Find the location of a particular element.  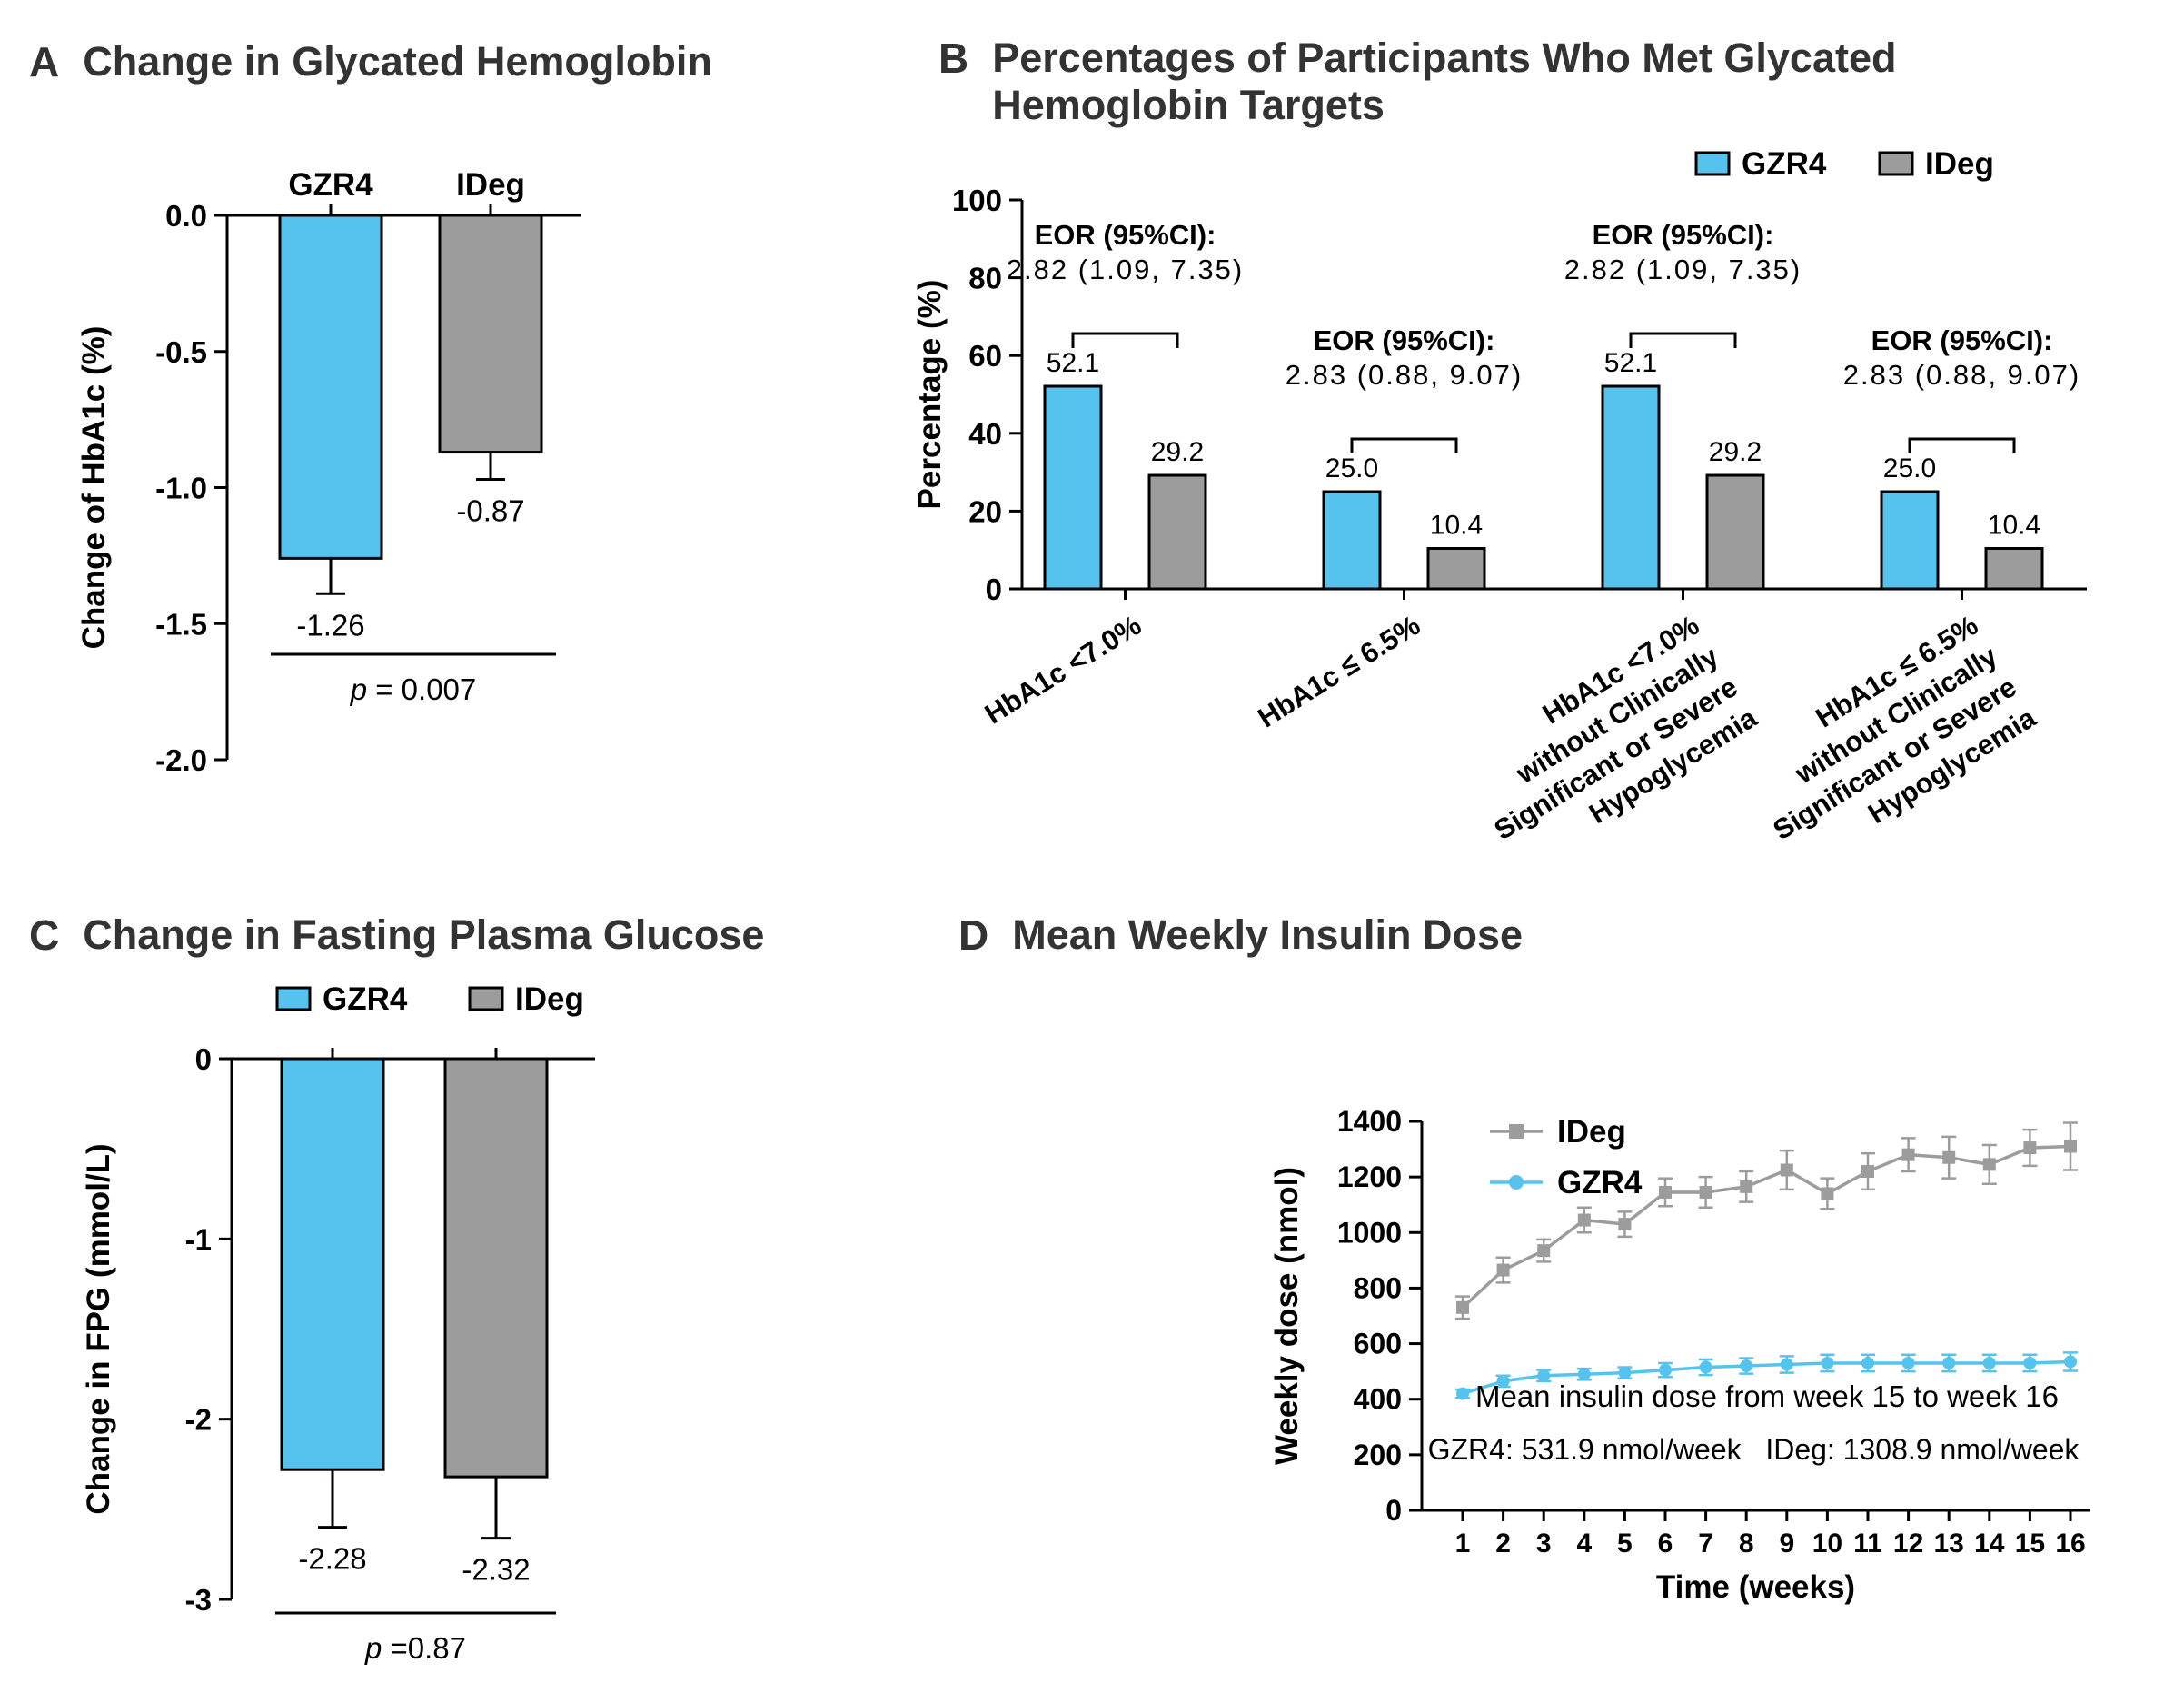

column-label: IDeg is located at coordinates (491, 185).